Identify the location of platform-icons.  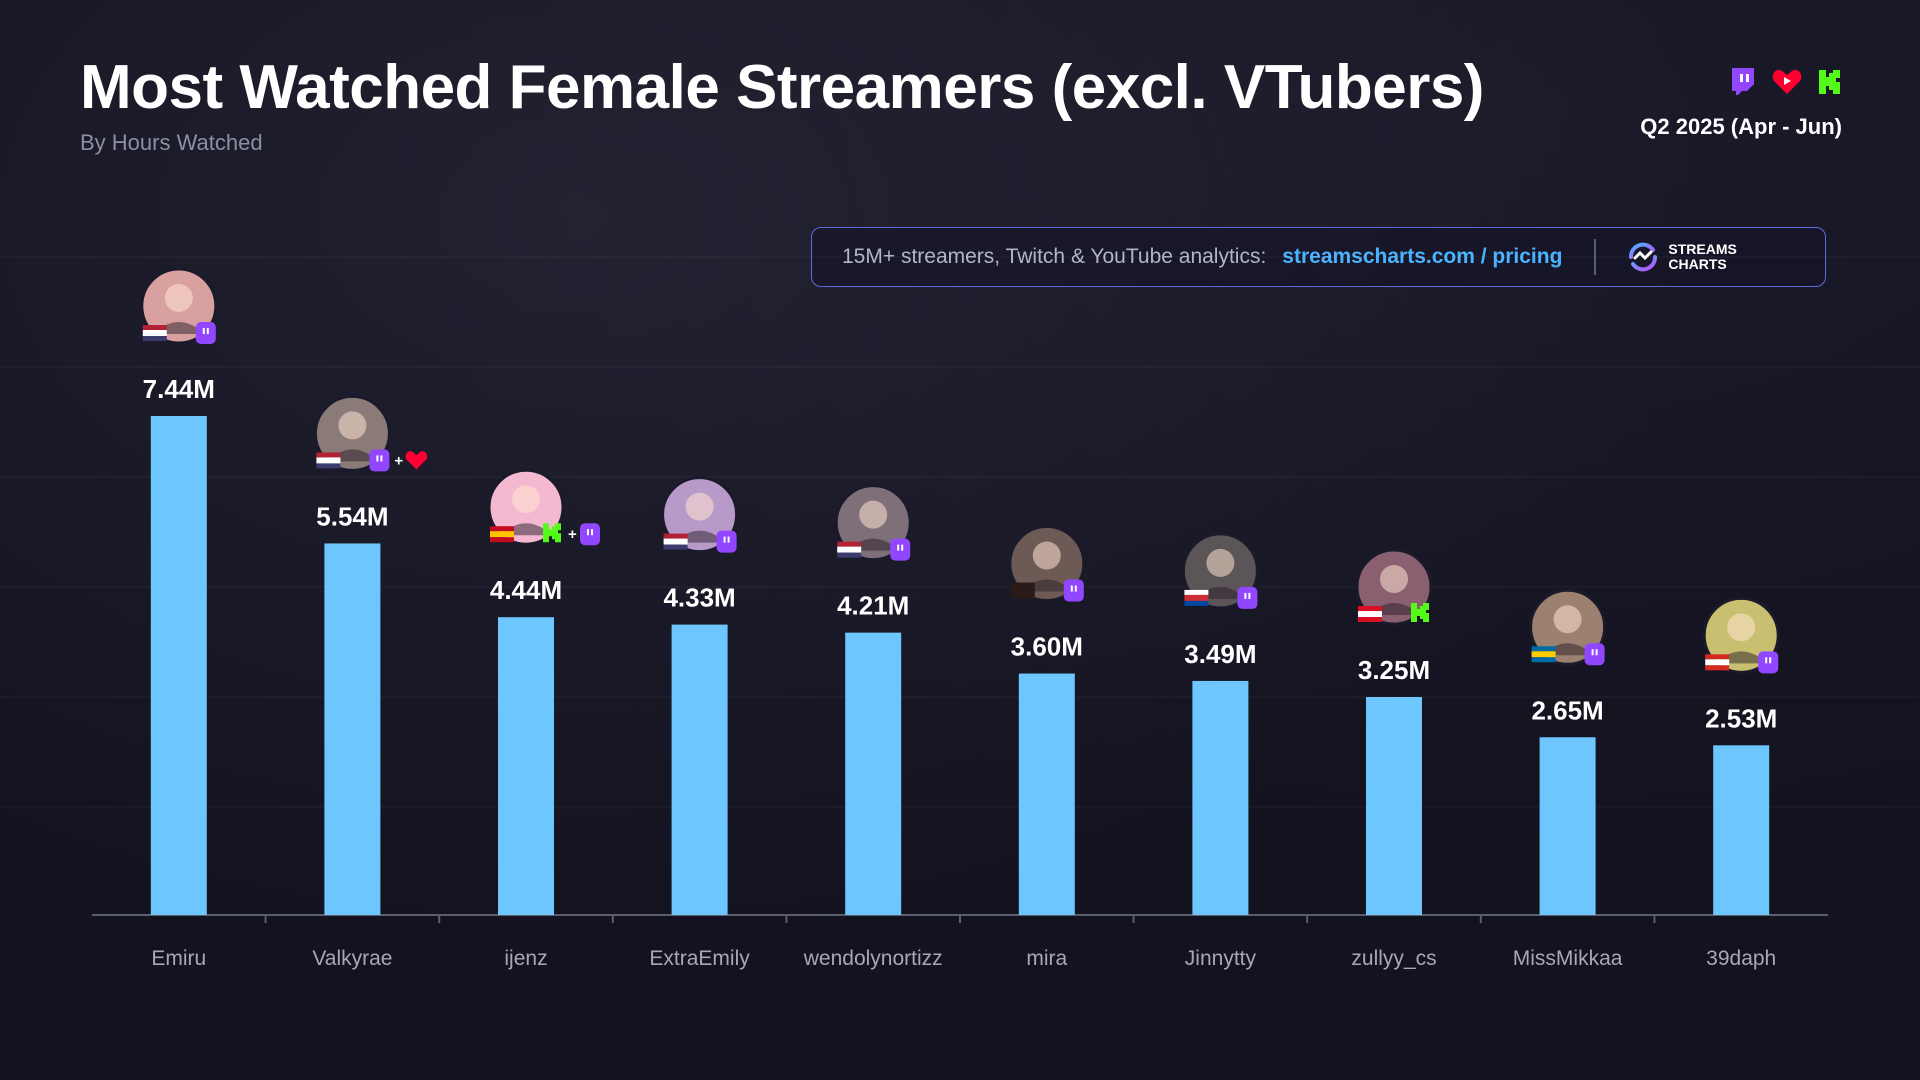
(1786, 82).